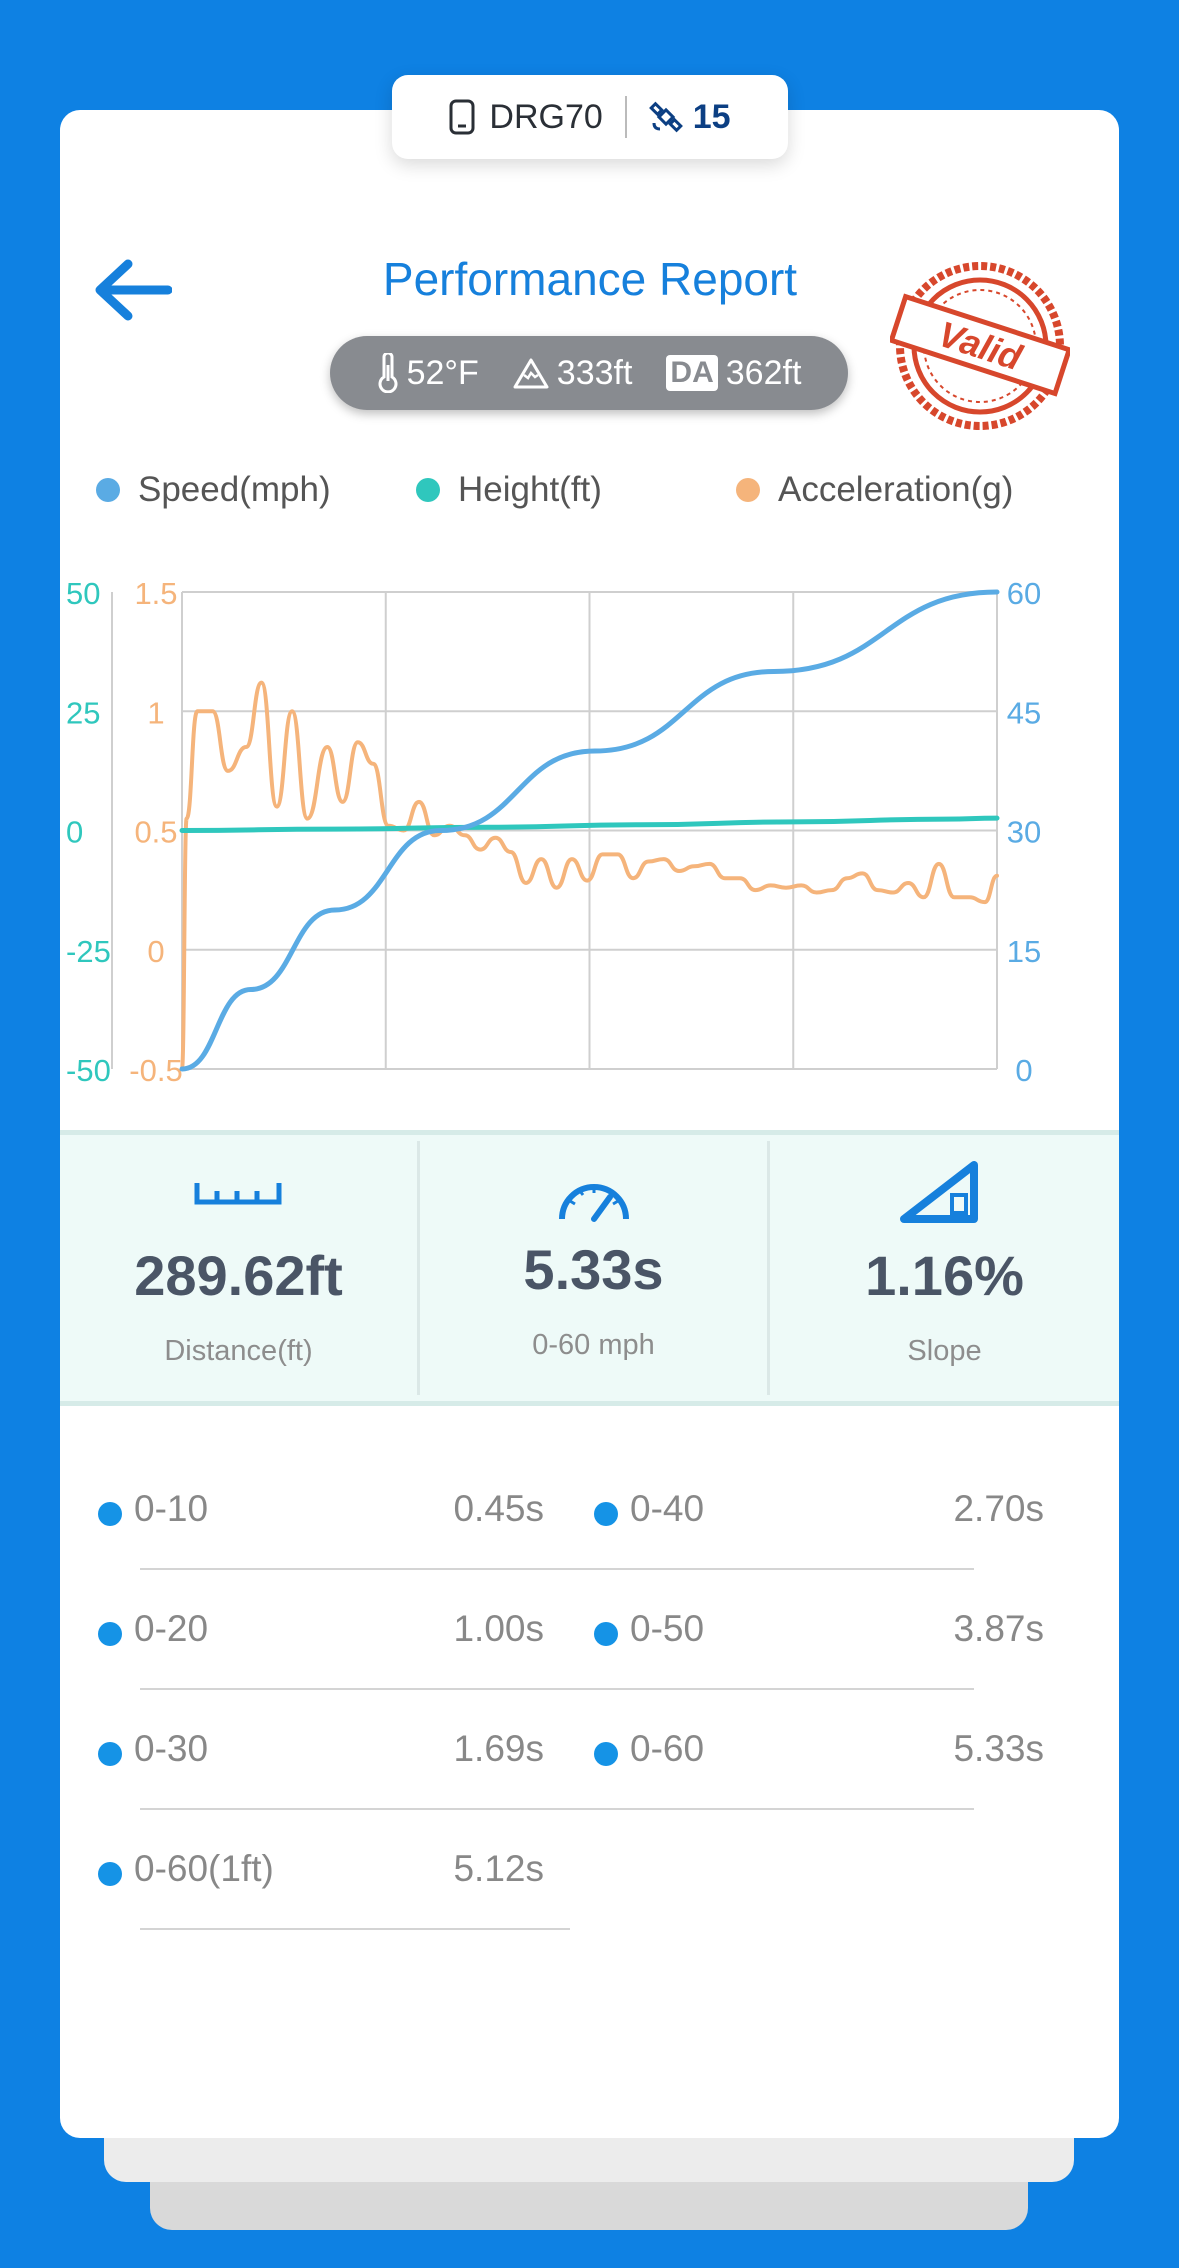 The height and width of the screenshot is (2268, 1179). Describe the element at coordinates (238, 1275) in the screenshot. I see `distance-value: 289.62ft` at that location.